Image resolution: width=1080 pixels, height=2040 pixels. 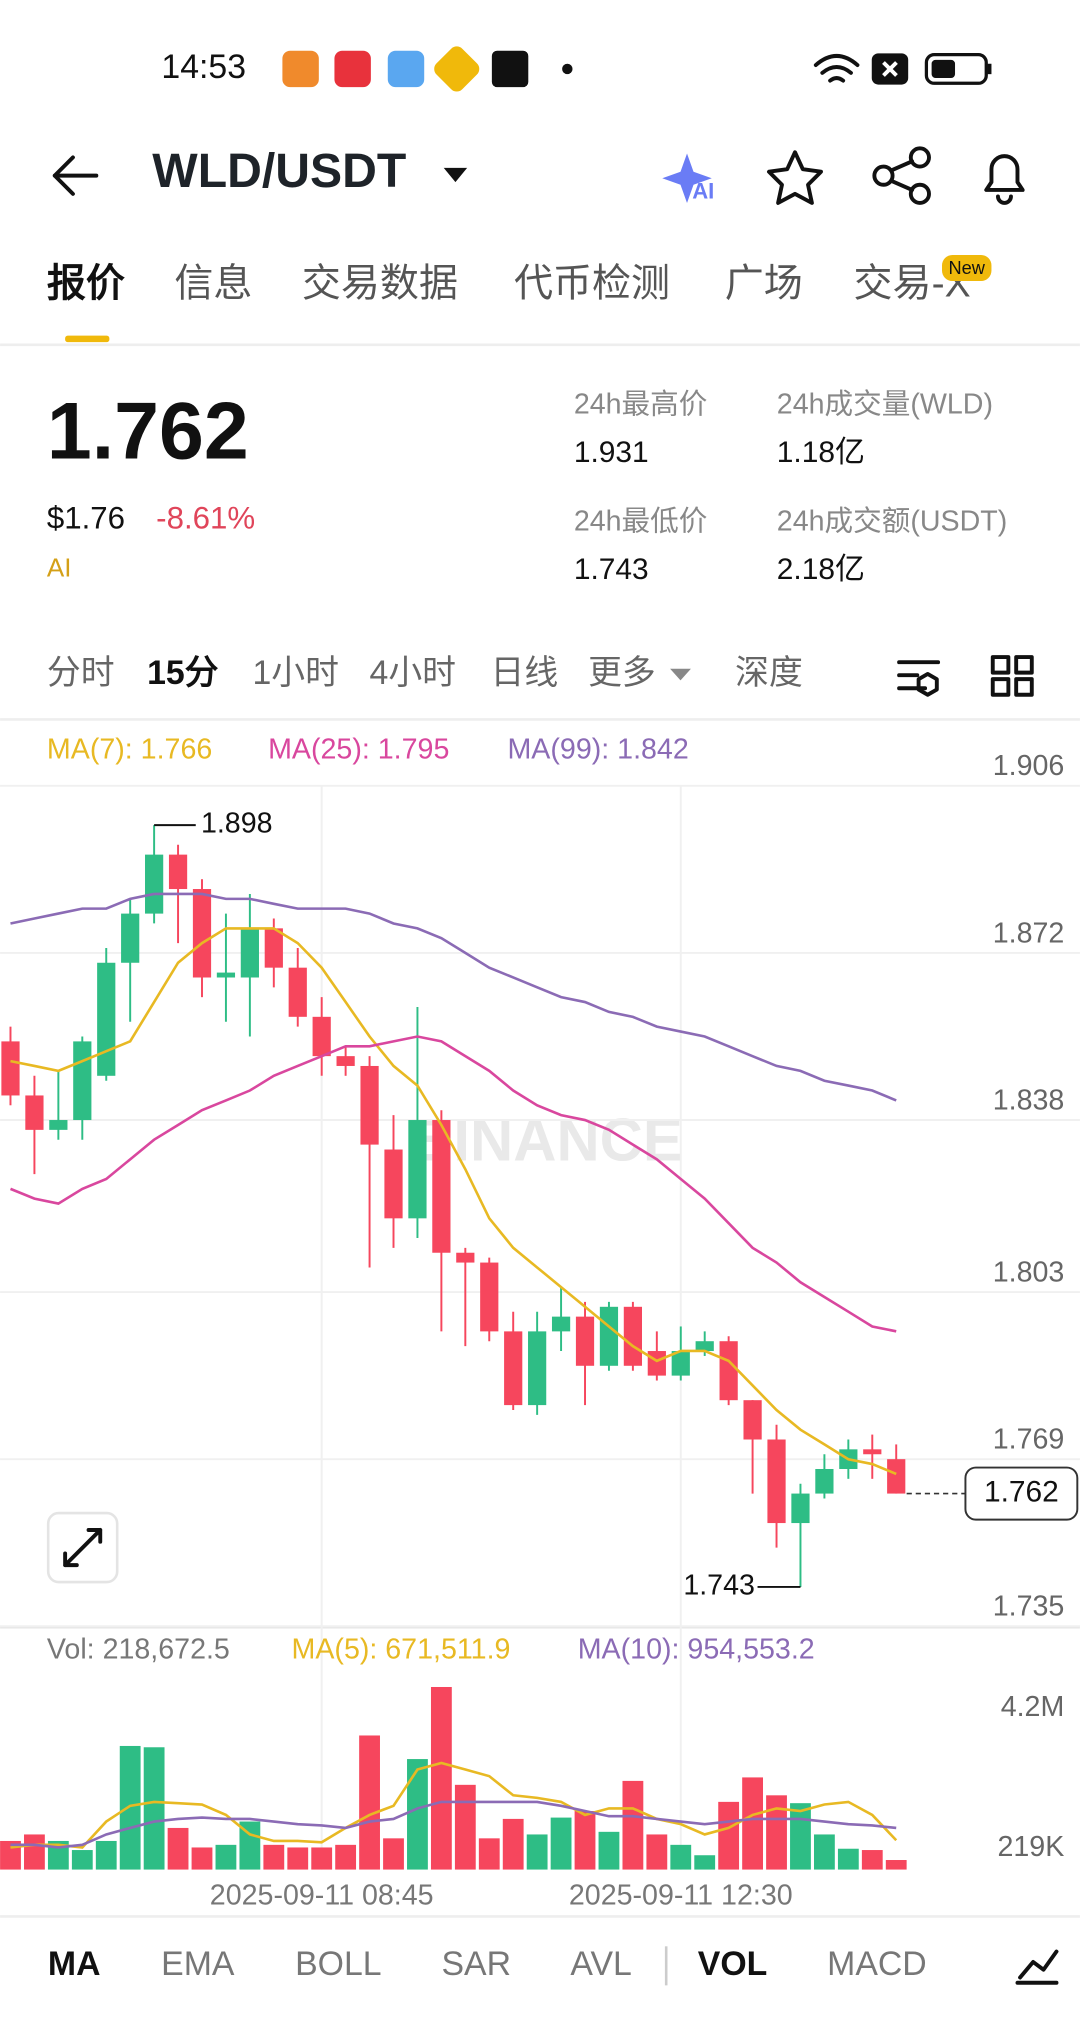 I want to click on indicator-tab: EMA, so click(x=198, y=1964).